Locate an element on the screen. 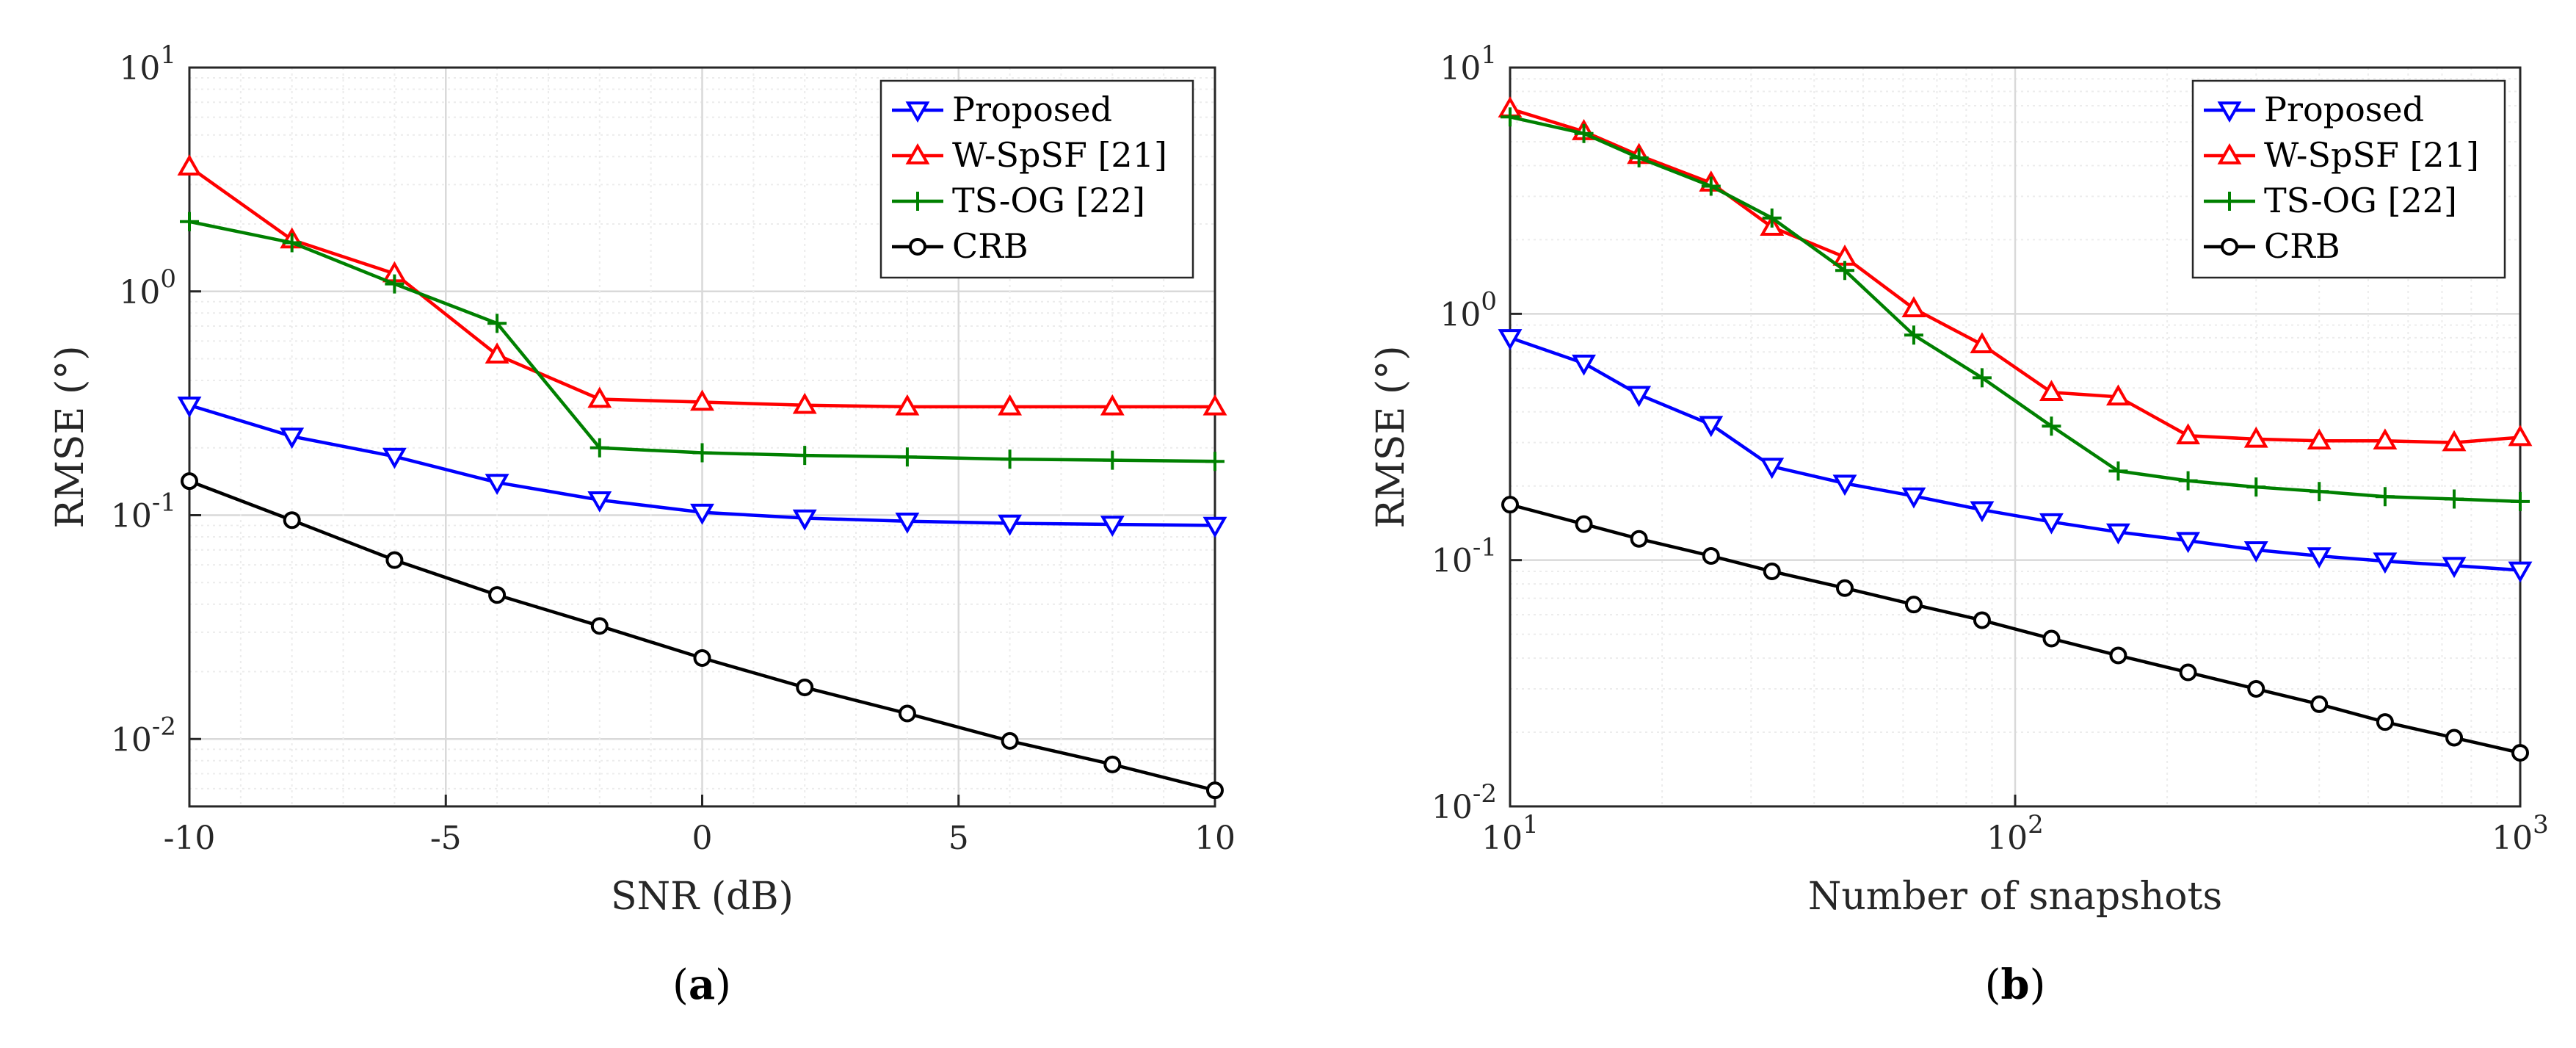 This screenshot has height=1048, width=2576. series-line-proposed is located at coordinates (2015, 454).